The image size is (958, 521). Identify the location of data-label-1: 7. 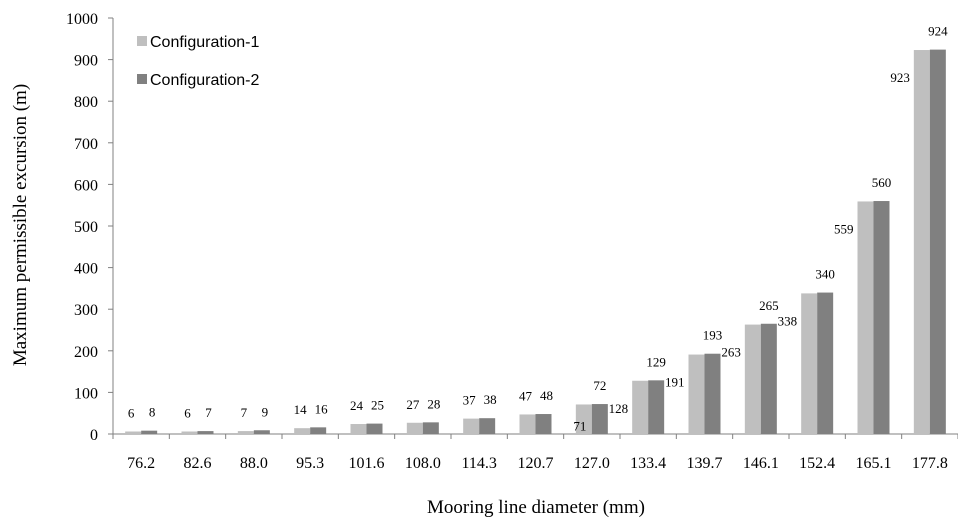
(244, 412).